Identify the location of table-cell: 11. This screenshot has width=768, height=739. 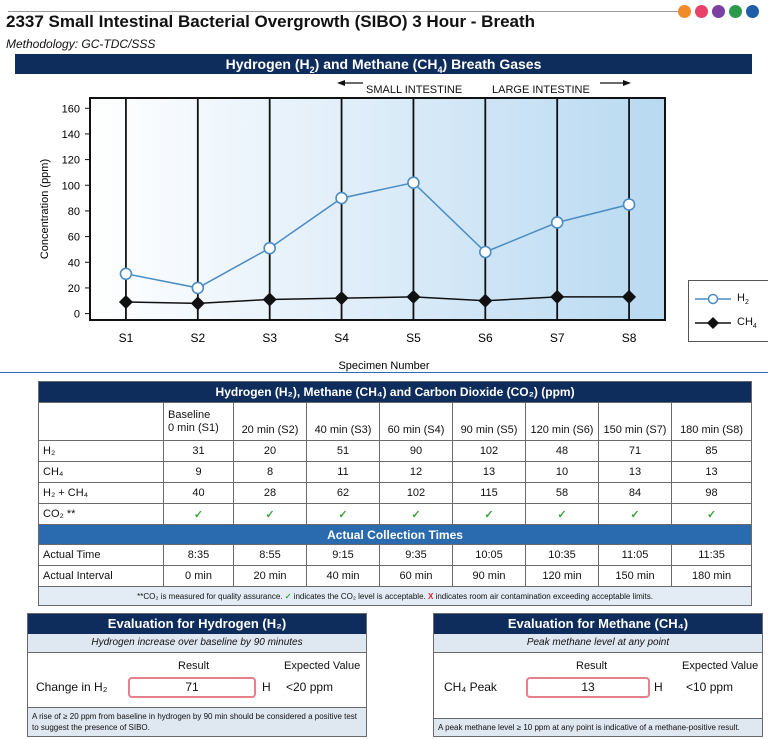
(343, 472).